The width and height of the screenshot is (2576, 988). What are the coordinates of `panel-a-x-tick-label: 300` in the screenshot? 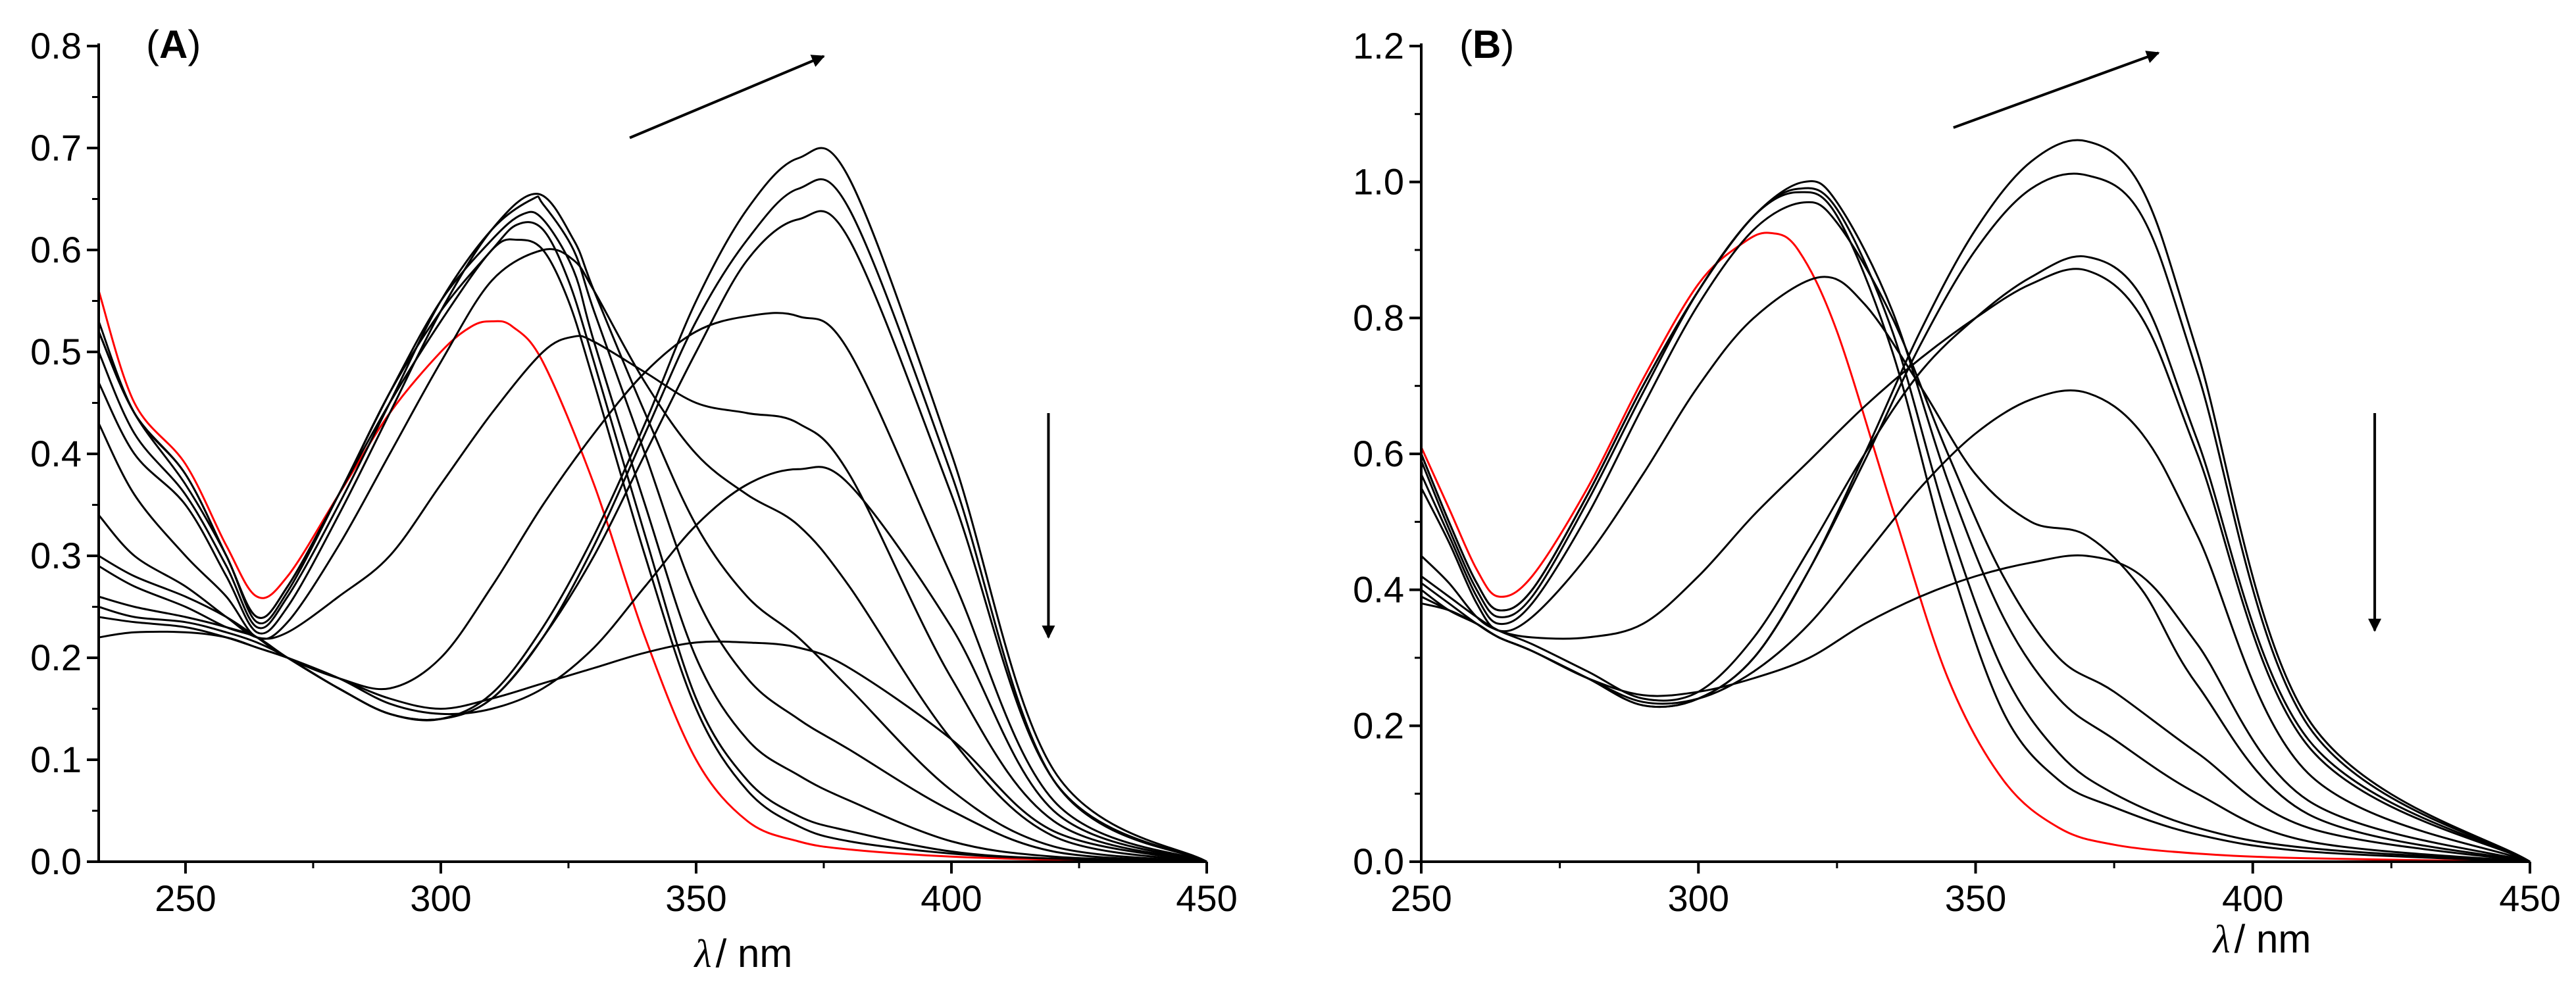 It's located at (440, 898).